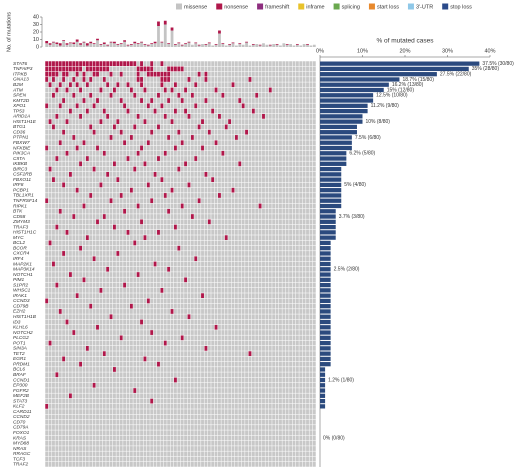 This screenshot has height=471, width=520. Describe the element at coordinates (21, 190) in the screenshot. I see `gene-label: PCBP1` at that location.